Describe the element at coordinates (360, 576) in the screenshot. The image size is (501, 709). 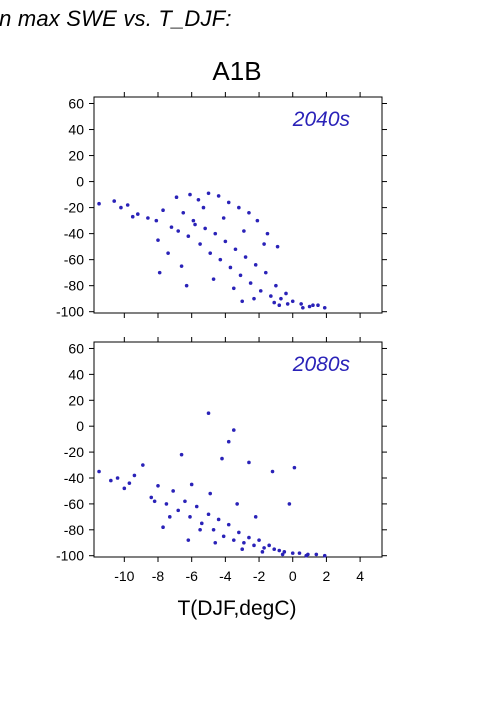
I see `x-tick-label: 4` at that location.